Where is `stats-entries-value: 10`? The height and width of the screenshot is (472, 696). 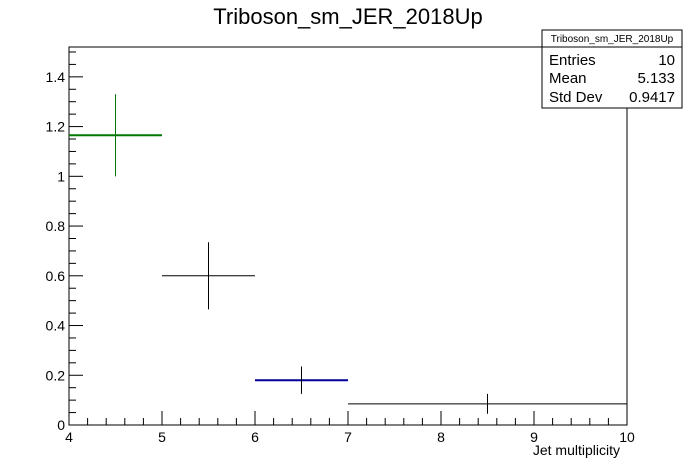
stats-entries-value: 10 is located at coordinates (666, 60).